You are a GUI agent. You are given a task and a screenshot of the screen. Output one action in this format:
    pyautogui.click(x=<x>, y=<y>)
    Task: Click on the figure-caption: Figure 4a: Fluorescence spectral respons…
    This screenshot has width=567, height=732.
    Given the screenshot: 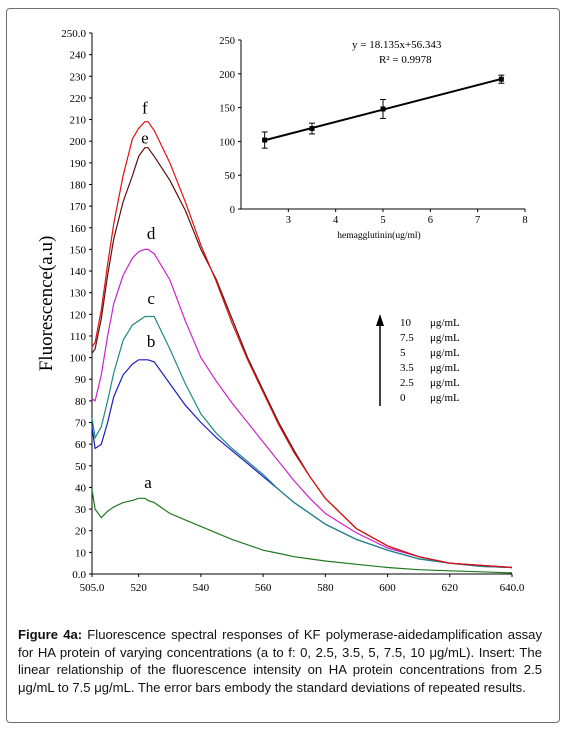 What is the action you would take?
    pyautogui.click(x=280, y=661)
    